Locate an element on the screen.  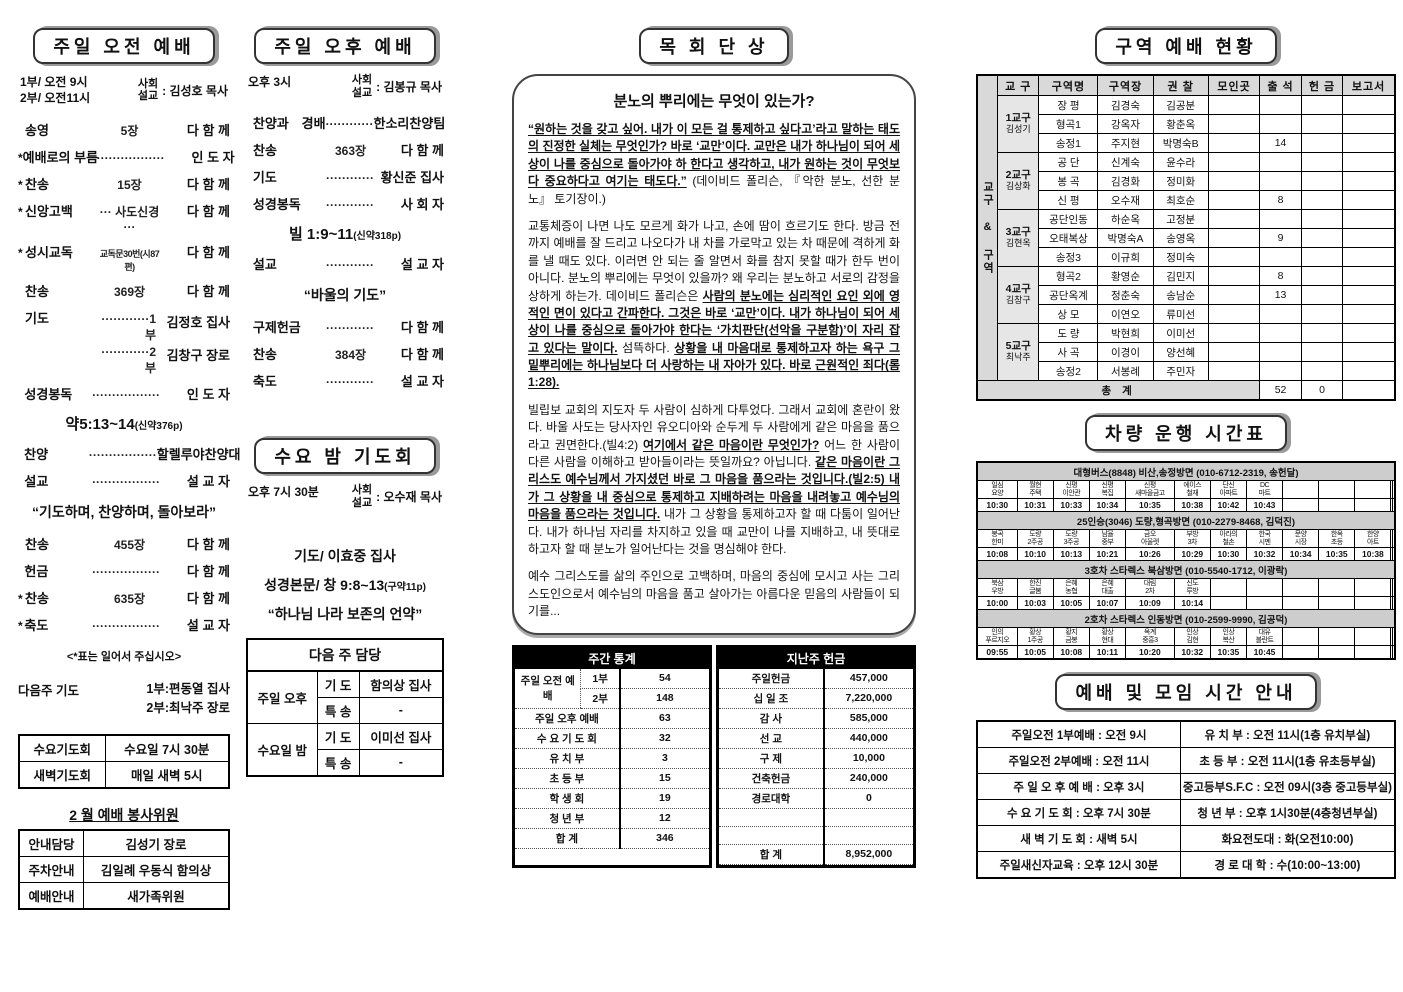
bus-time: 10:09 is located at coordinates (1149, 603).